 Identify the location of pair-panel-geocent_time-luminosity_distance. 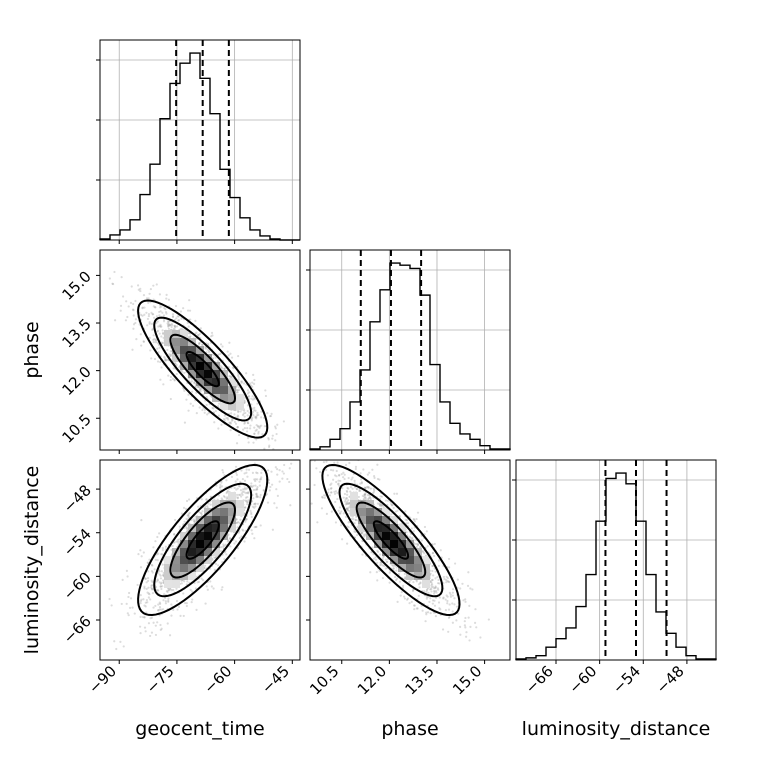
(198, 551).